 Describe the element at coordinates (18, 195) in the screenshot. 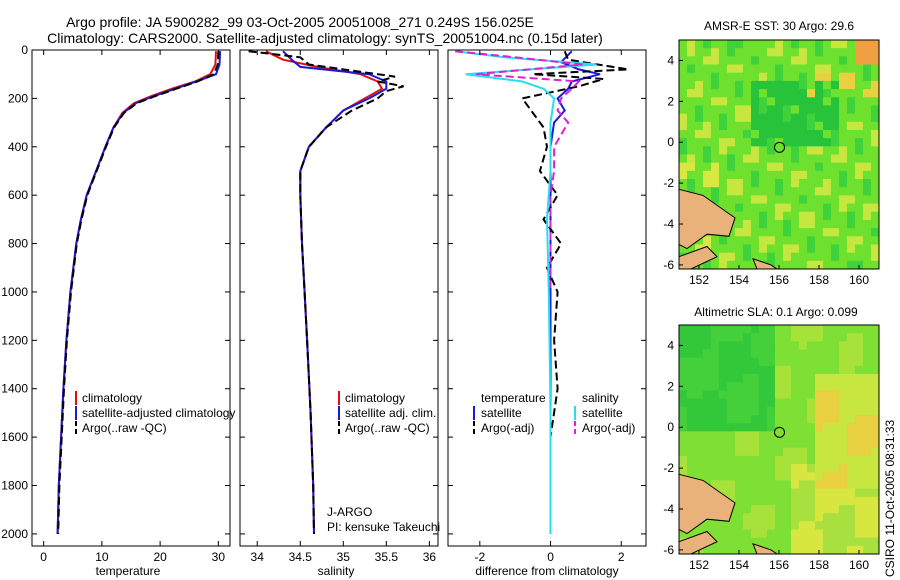

I see `depth-ytick-label: 600` at that location.